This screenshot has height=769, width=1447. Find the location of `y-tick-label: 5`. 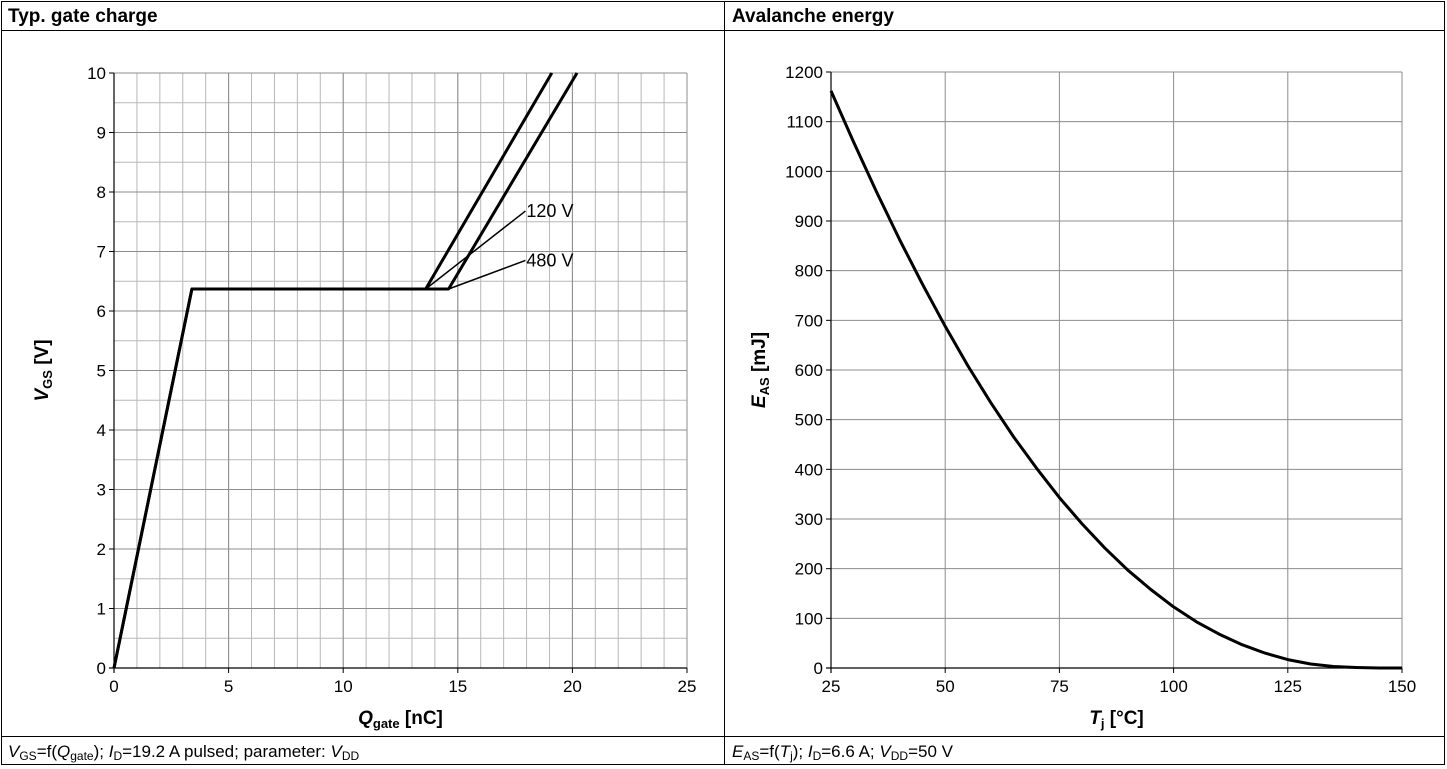

y-tick-label: 5 is located at coordinates (101, 371).